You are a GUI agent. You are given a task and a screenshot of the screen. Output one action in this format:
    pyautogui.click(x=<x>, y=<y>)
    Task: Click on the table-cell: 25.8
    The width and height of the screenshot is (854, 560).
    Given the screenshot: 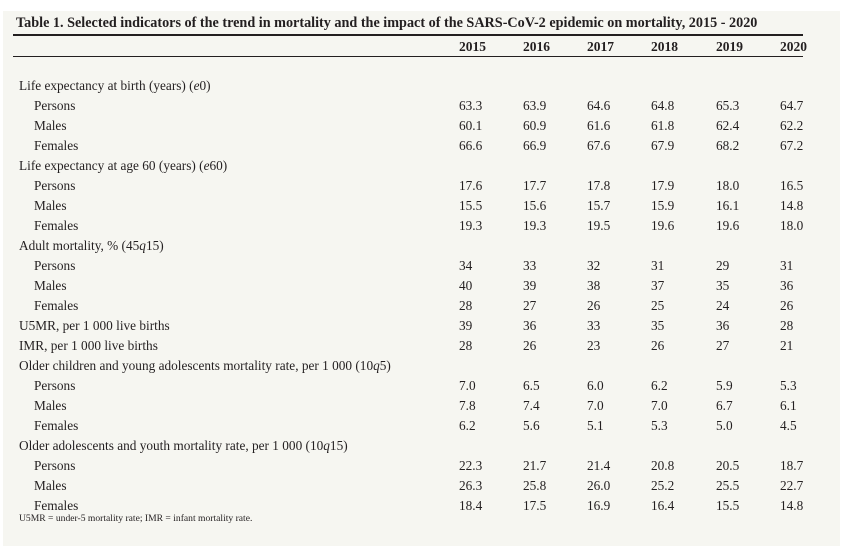 What is the action you would take?
    pyautogui.click(x=535, y=485)
    